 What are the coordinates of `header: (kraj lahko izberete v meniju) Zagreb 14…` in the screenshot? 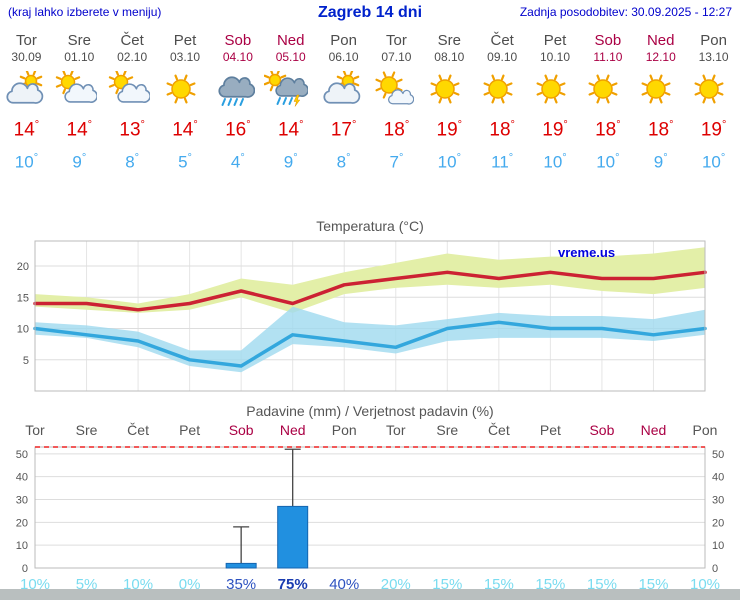 It's located at (370, 13).